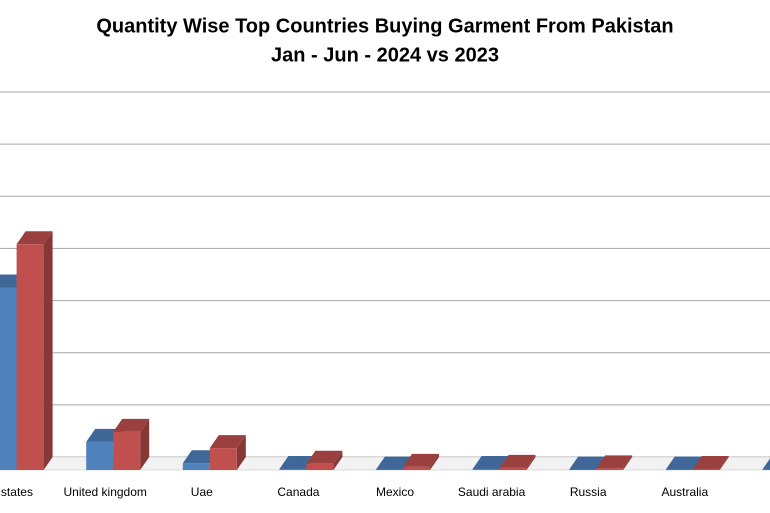 The width and height of the screenshot is (770, 513). What do you see at coordinates (588, 492) in the screenshot?
I see `x-tick-label: Russia` at bounding box center [588, 492].